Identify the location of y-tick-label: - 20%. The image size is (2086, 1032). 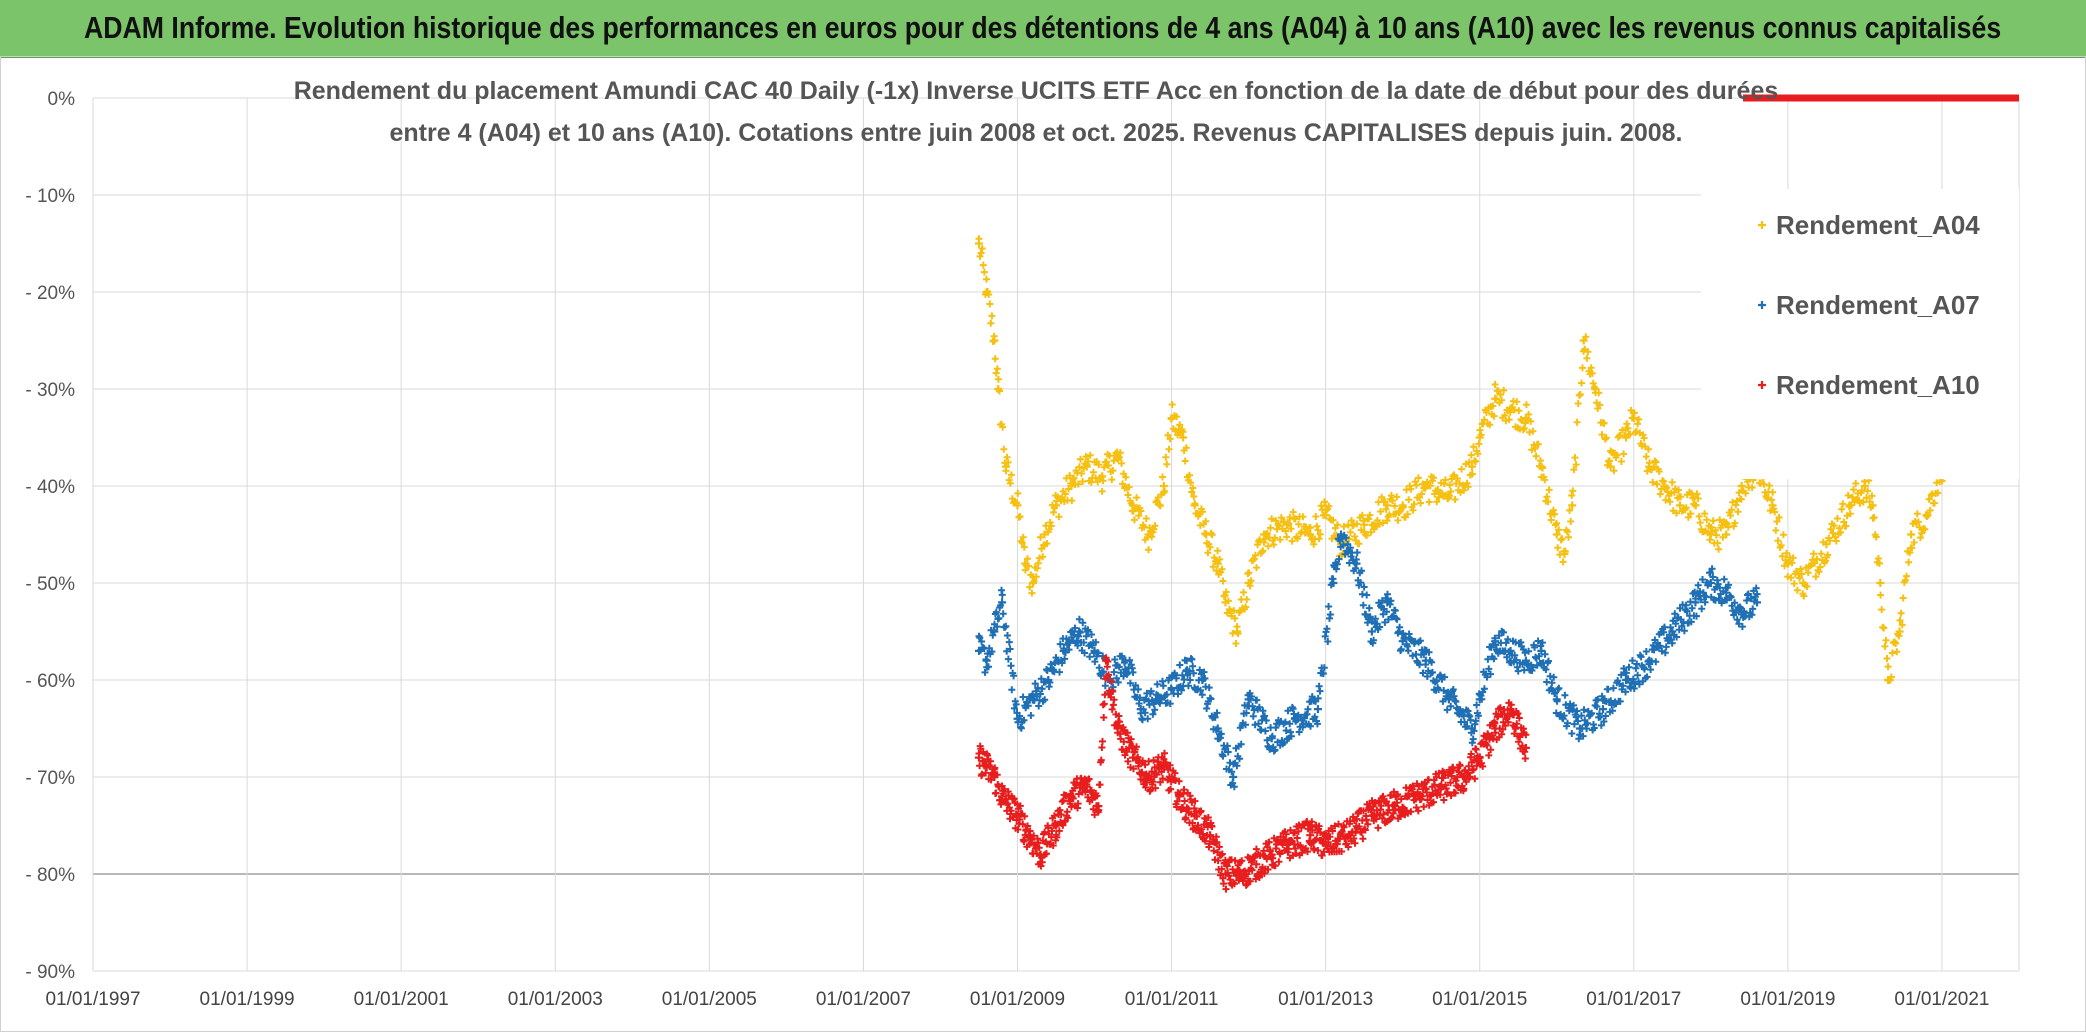
(50, 293).